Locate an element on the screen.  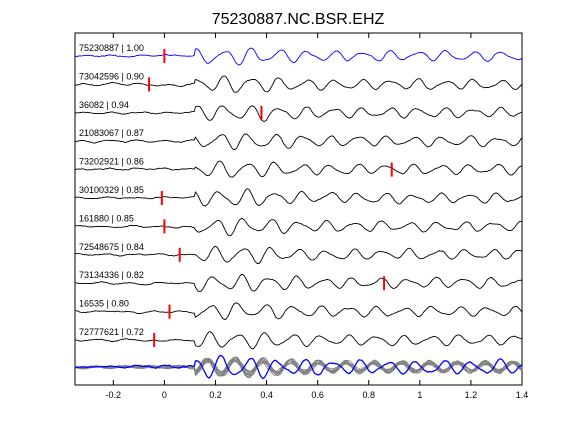
trace-label: 73042596 | 0.90 is located at coordinates (111, 76).